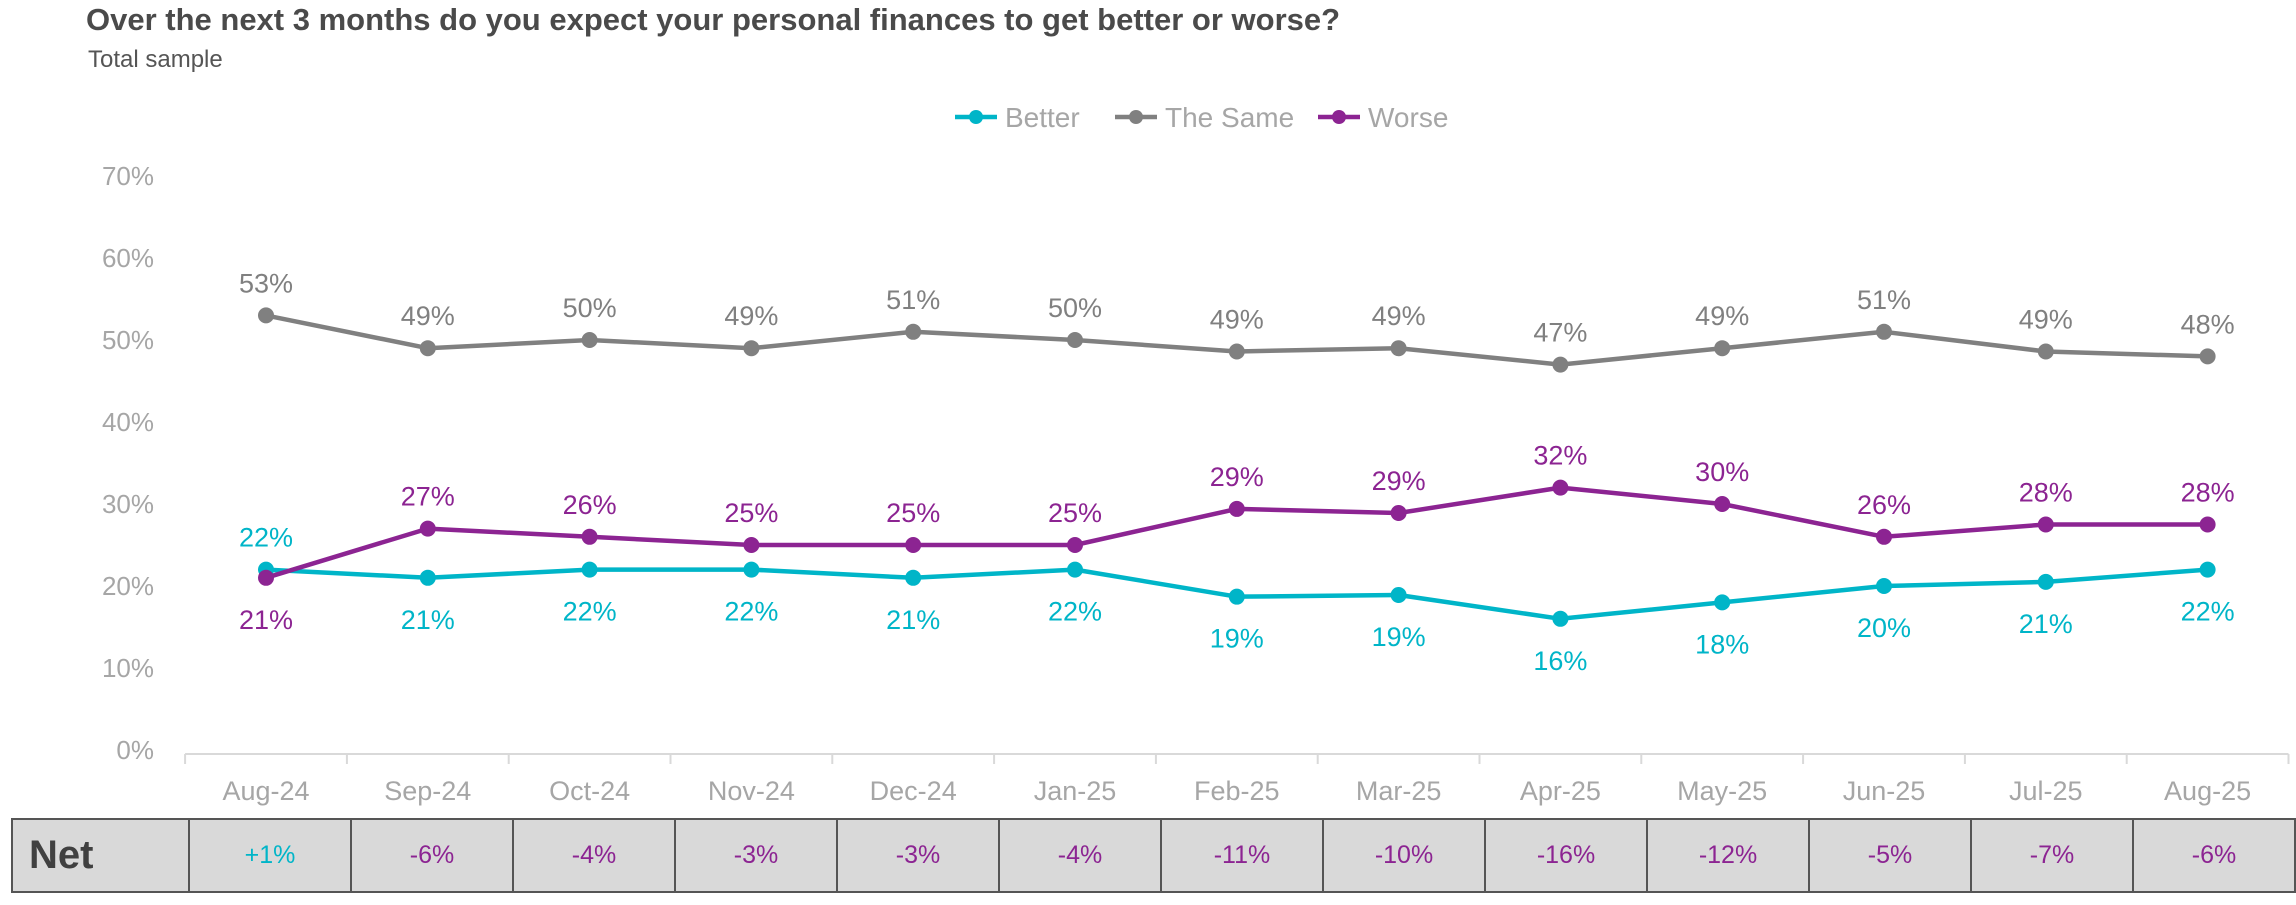 The width and height of the screenshot is (2296, 905). I want to click on legend-label: Worse, so click(1408, 117).